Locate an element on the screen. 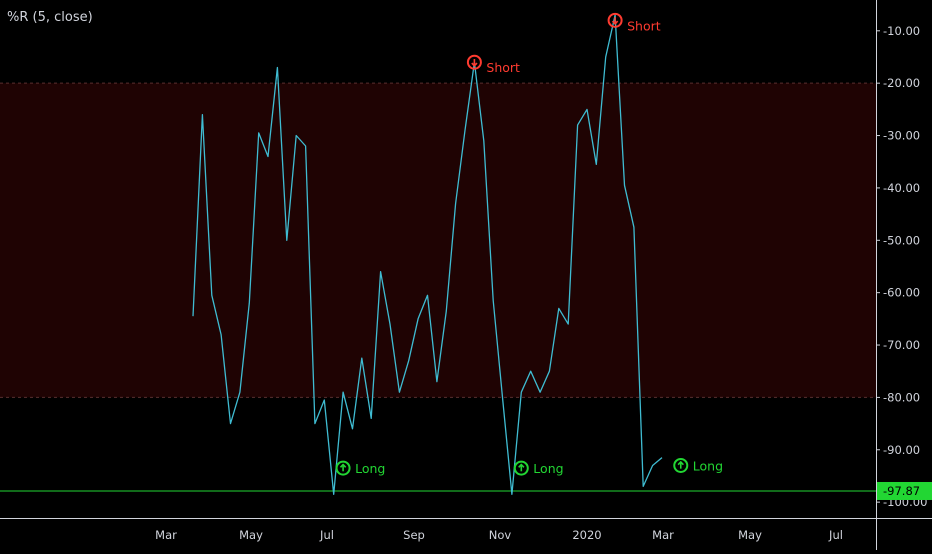  y-tick-label: -90.00 is located at coordinates (901, 450).